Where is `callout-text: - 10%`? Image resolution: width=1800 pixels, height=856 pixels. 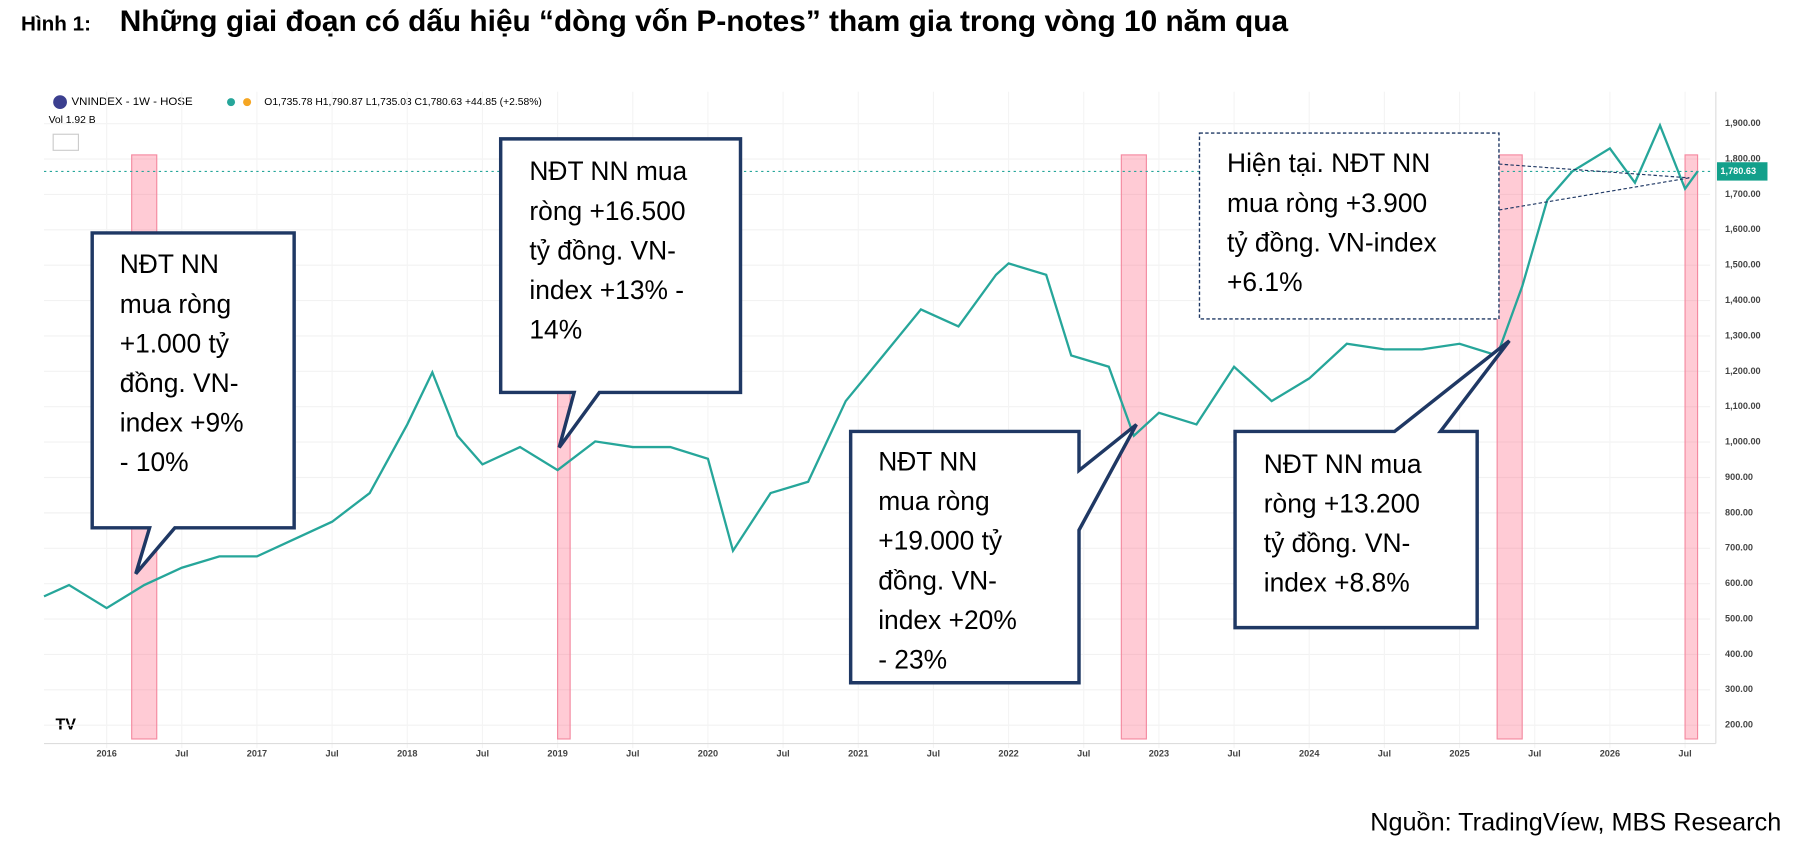 callout-text: - 10% is located at coordinates (154, 462).